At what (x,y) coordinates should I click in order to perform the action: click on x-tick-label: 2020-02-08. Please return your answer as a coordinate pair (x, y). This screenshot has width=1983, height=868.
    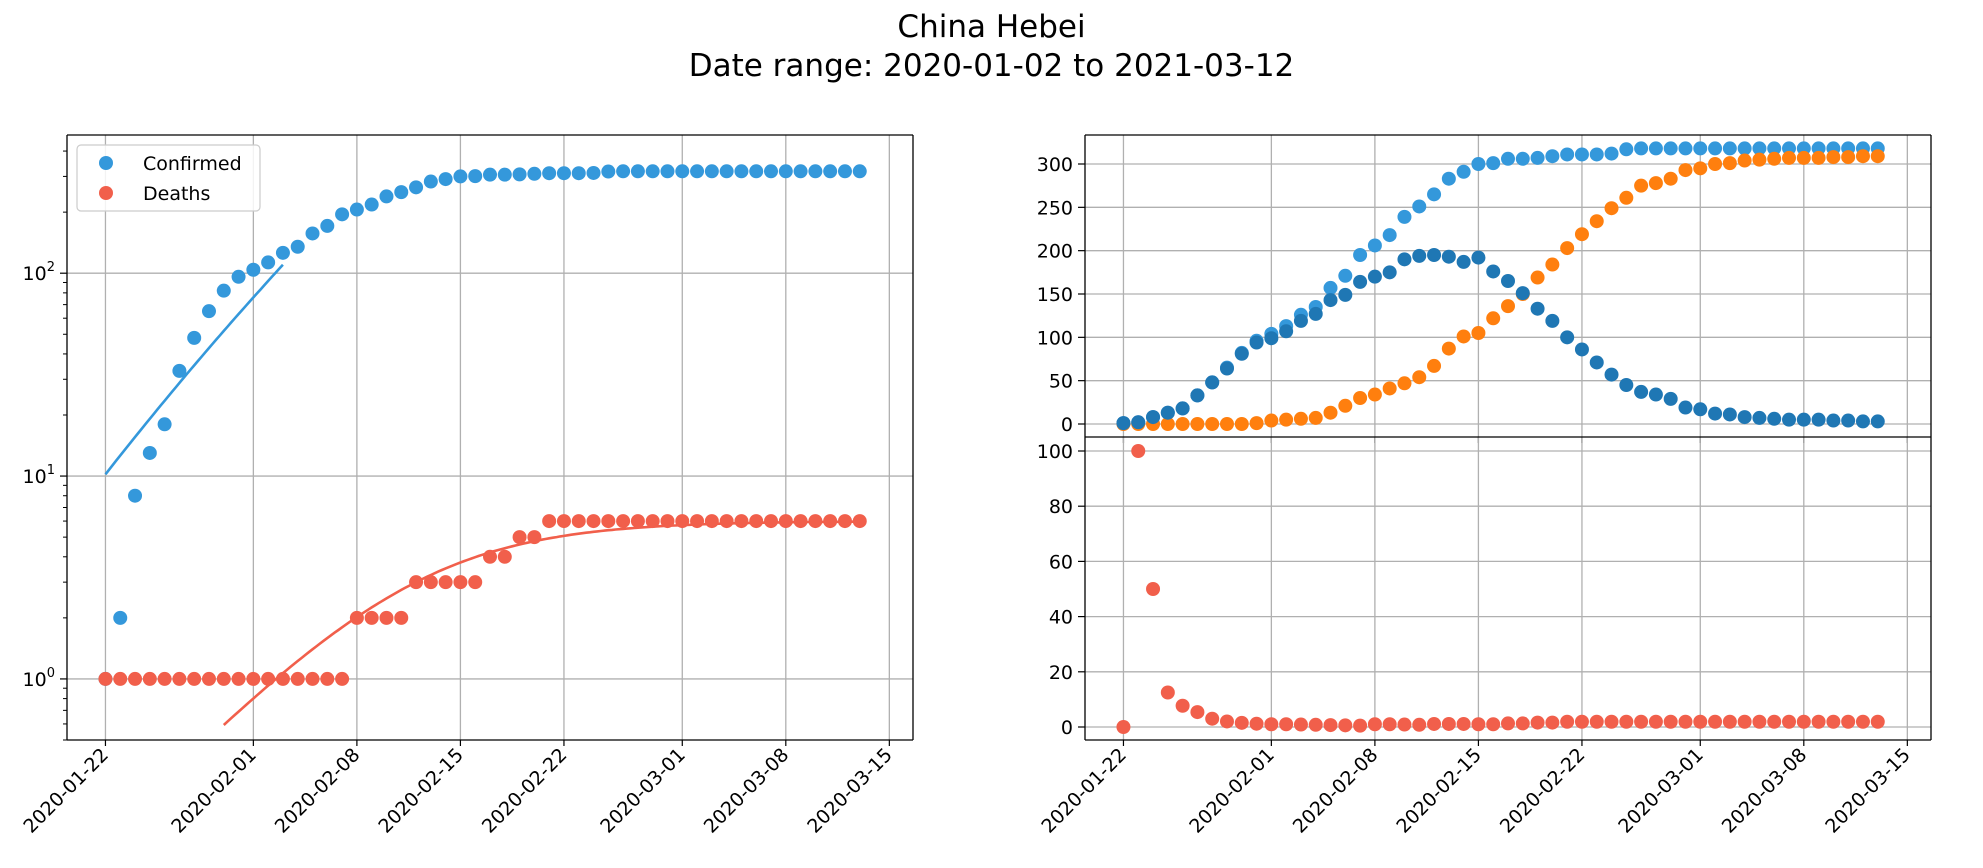
    Looking at the image, I should click on (1336, 791).